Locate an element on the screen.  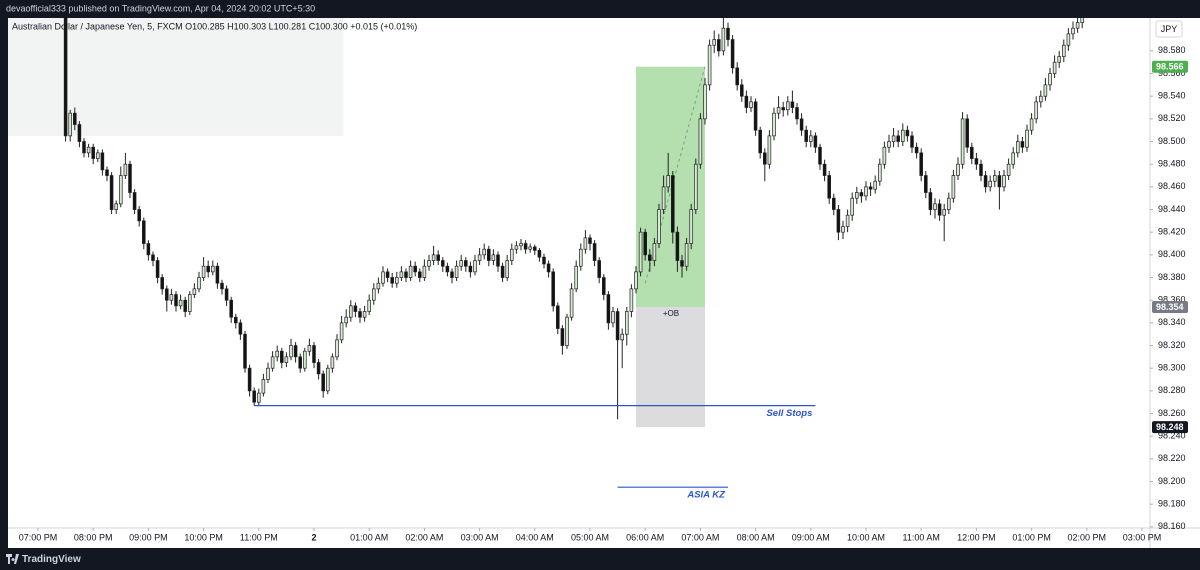
y-tick-label: 98.580 is located at coordinates (1172, 50).